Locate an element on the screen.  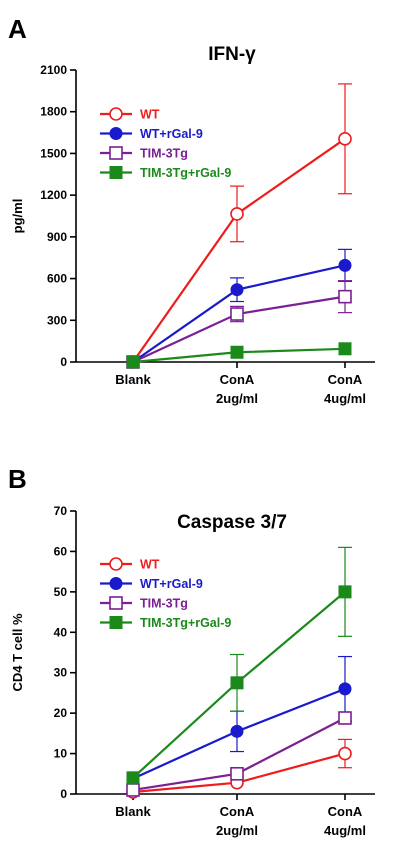
y-tick-label: 30 is located at coordinates (61, 673).